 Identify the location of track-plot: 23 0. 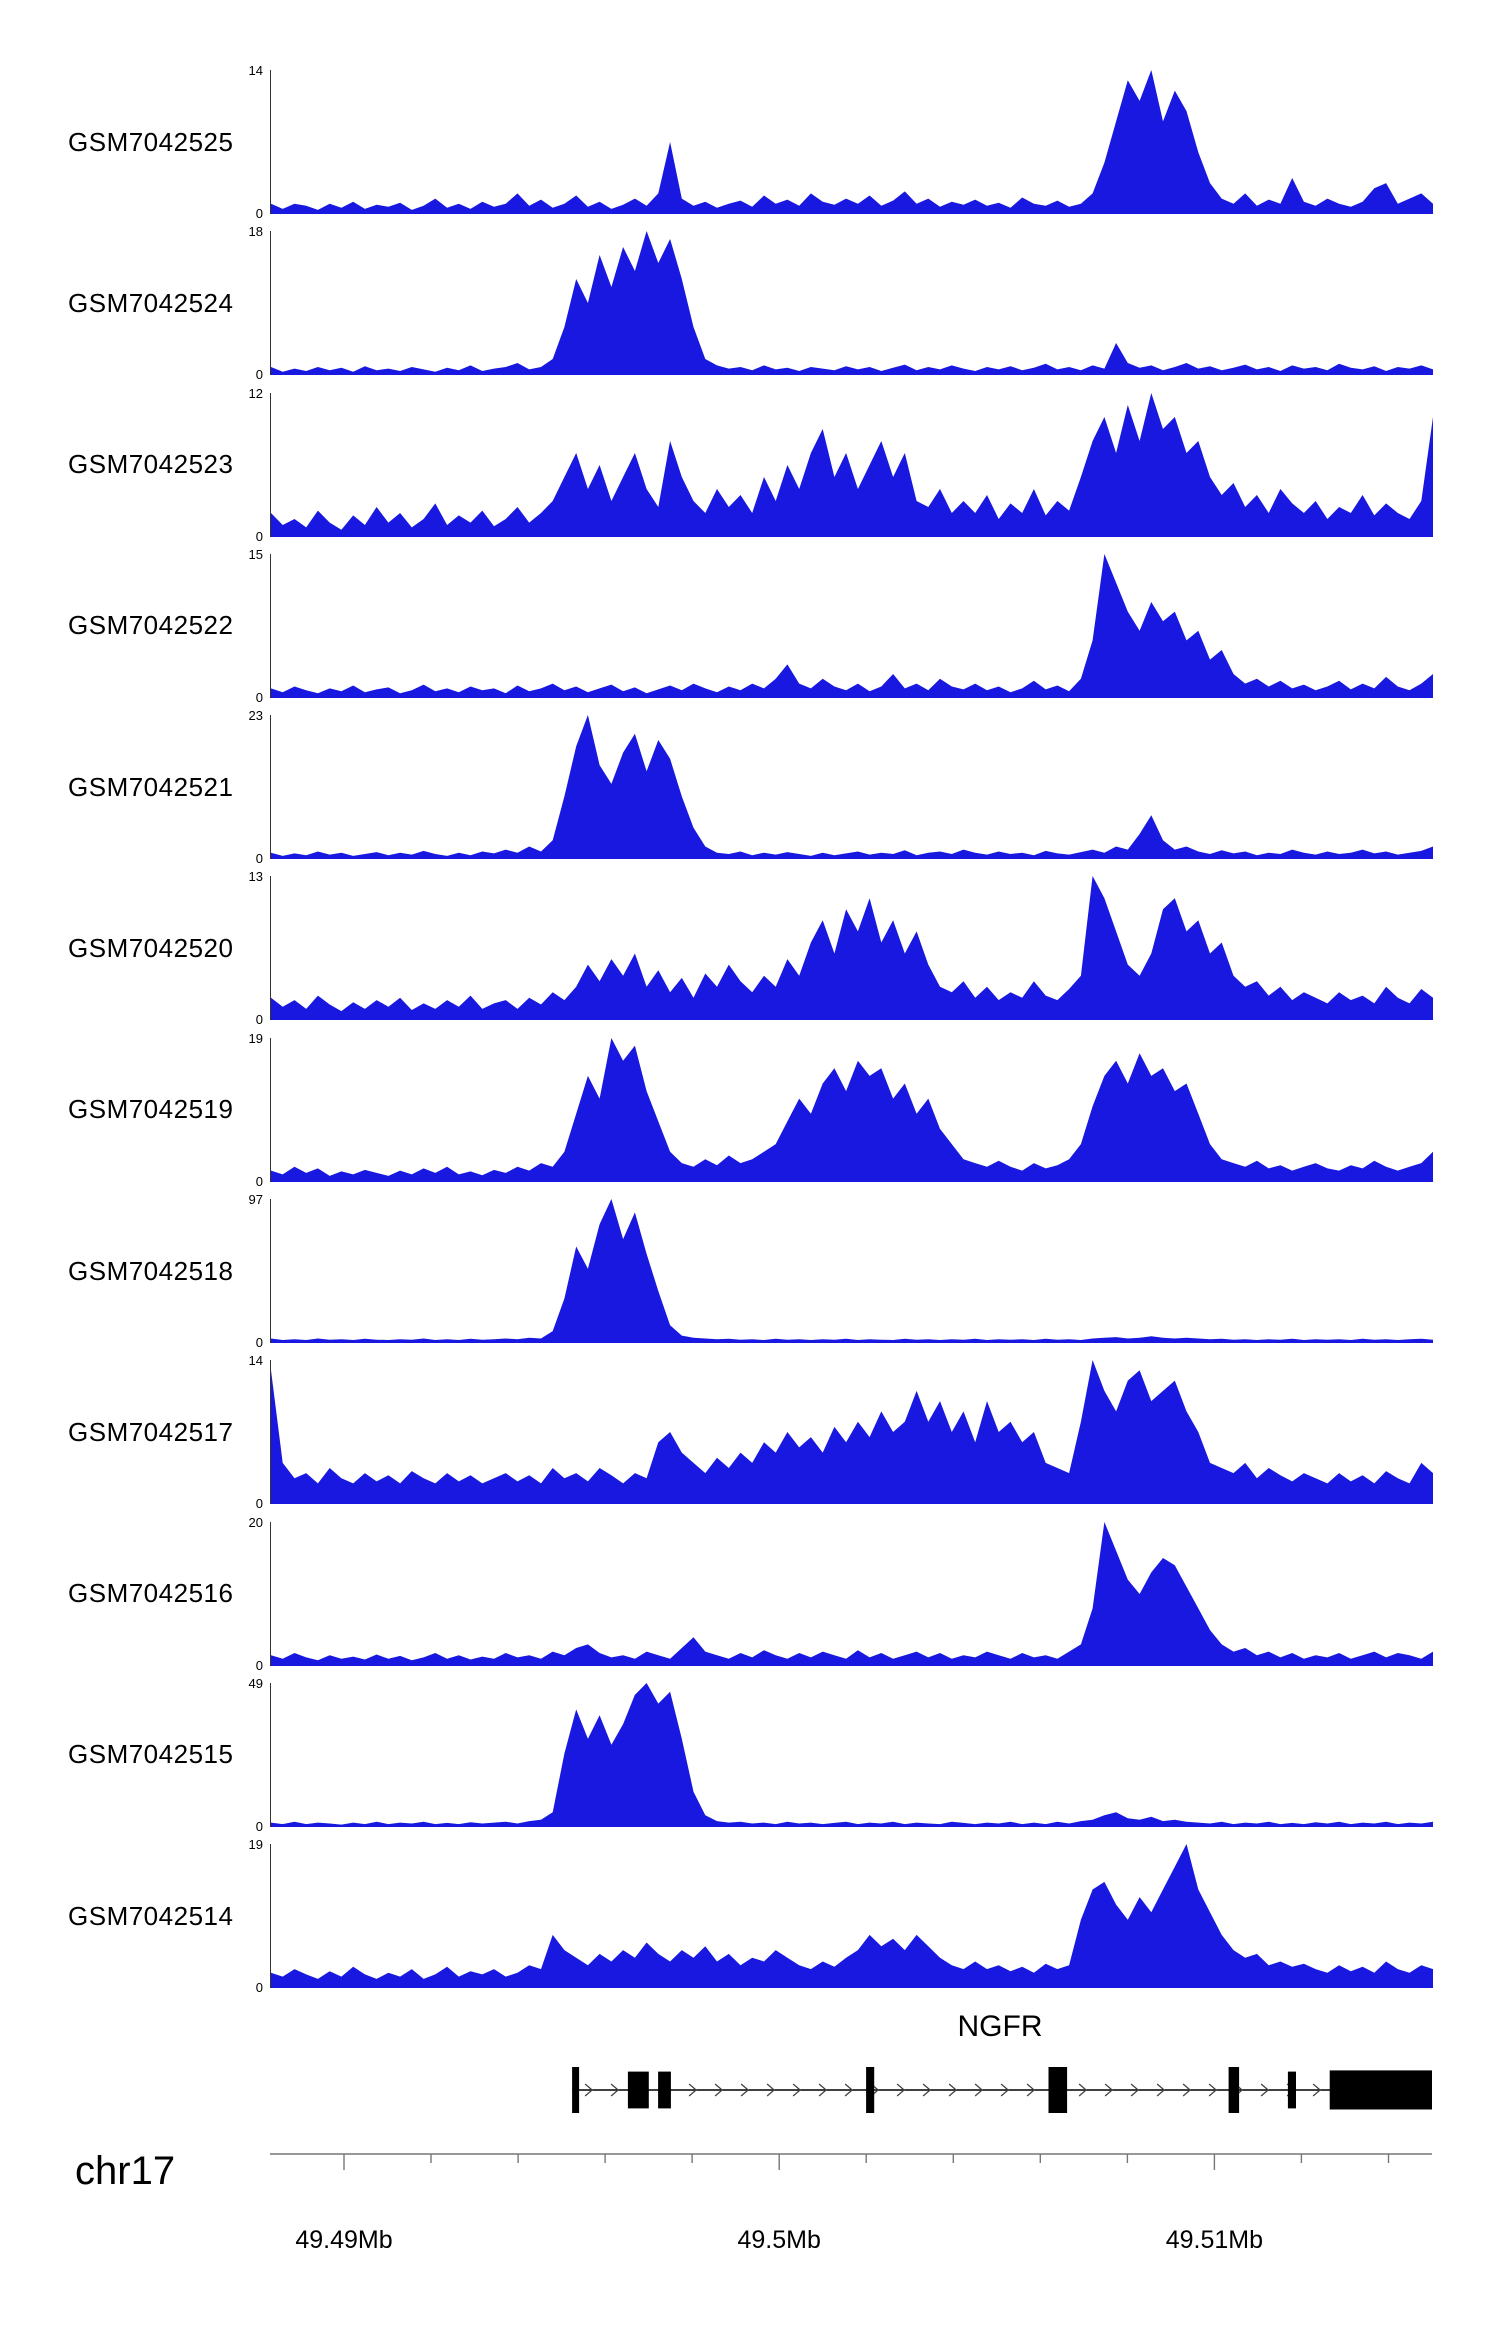
(841, 787).